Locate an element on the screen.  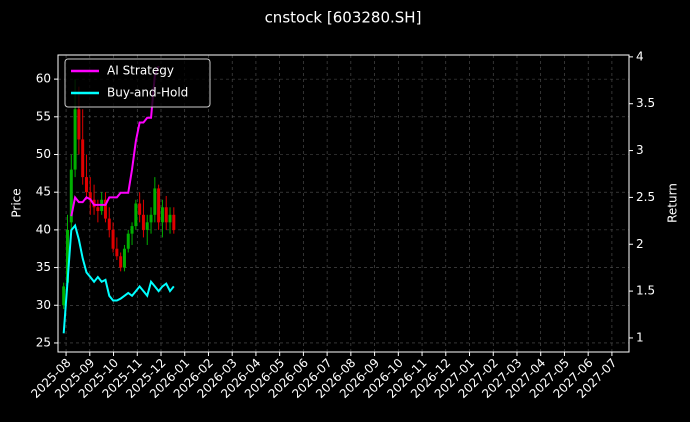
legend-box is located at coordinates (137, 83).